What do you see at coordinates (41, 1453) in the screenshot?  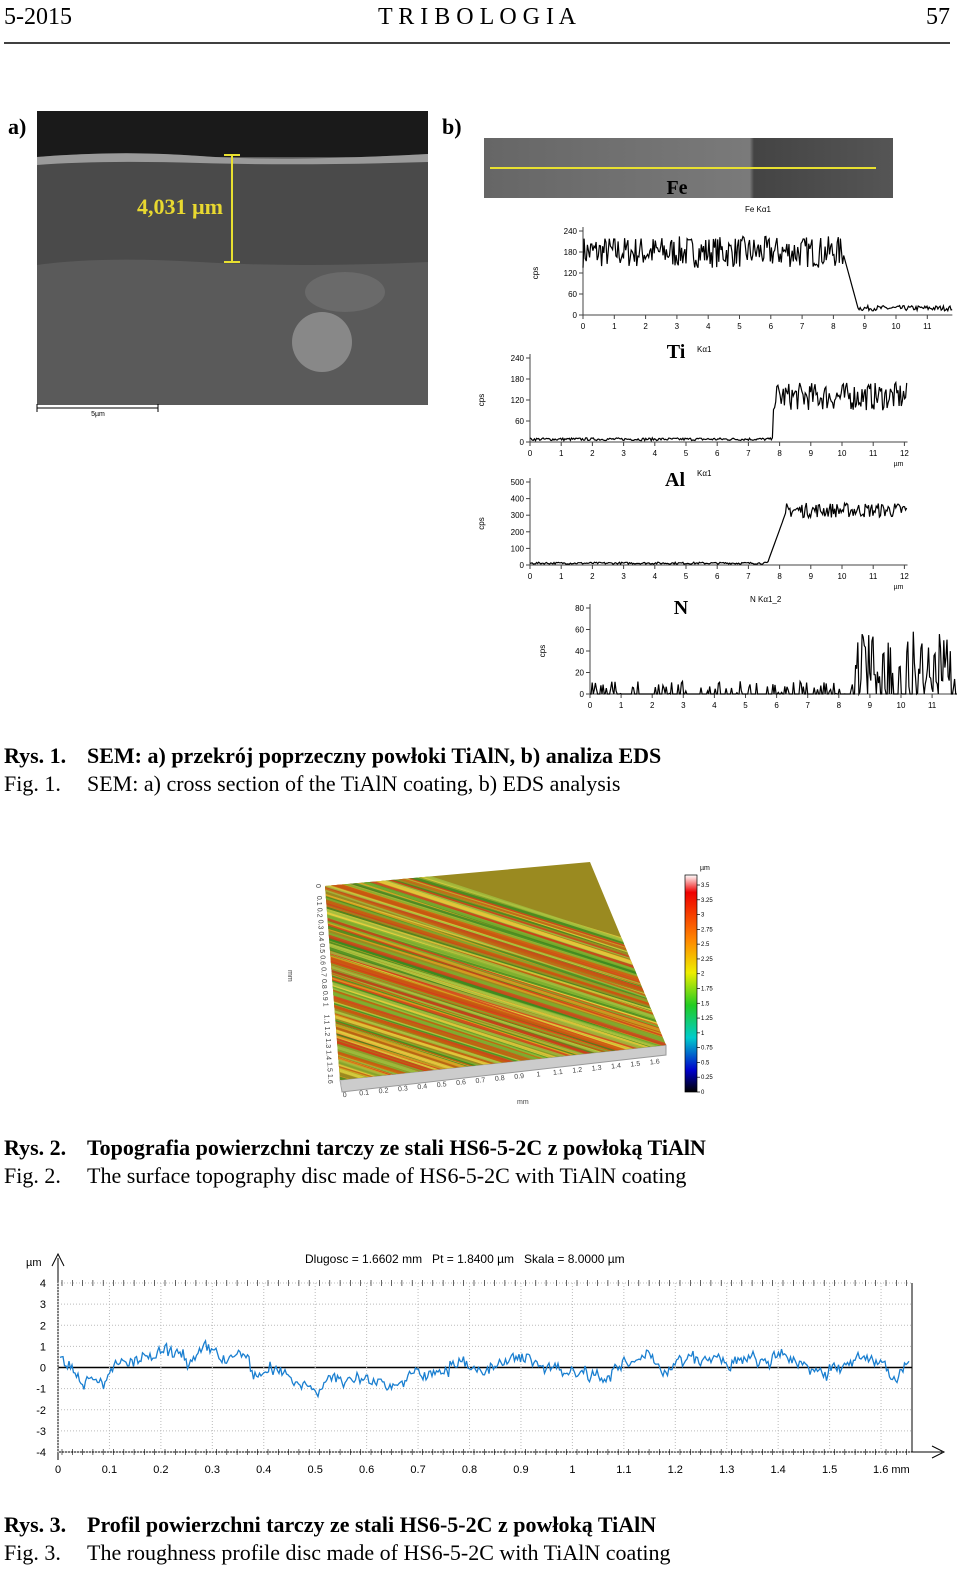 I see `y-tick-label: -4` at bounding box center [41, 1453].